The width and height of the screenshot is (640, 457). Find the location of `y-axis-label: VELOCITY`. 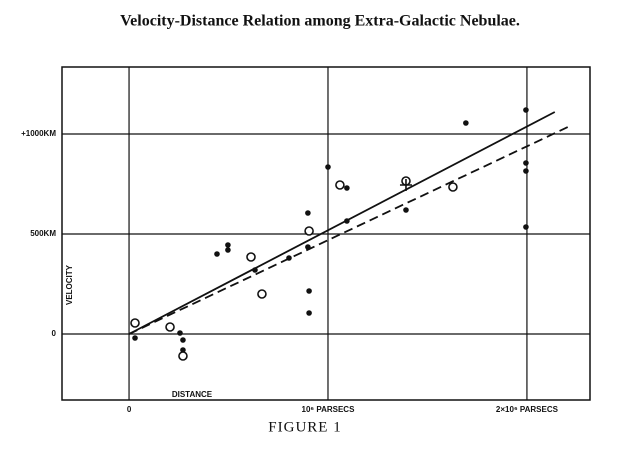

y-axis-label: VELOCITY is located at coordinates (69, 284).